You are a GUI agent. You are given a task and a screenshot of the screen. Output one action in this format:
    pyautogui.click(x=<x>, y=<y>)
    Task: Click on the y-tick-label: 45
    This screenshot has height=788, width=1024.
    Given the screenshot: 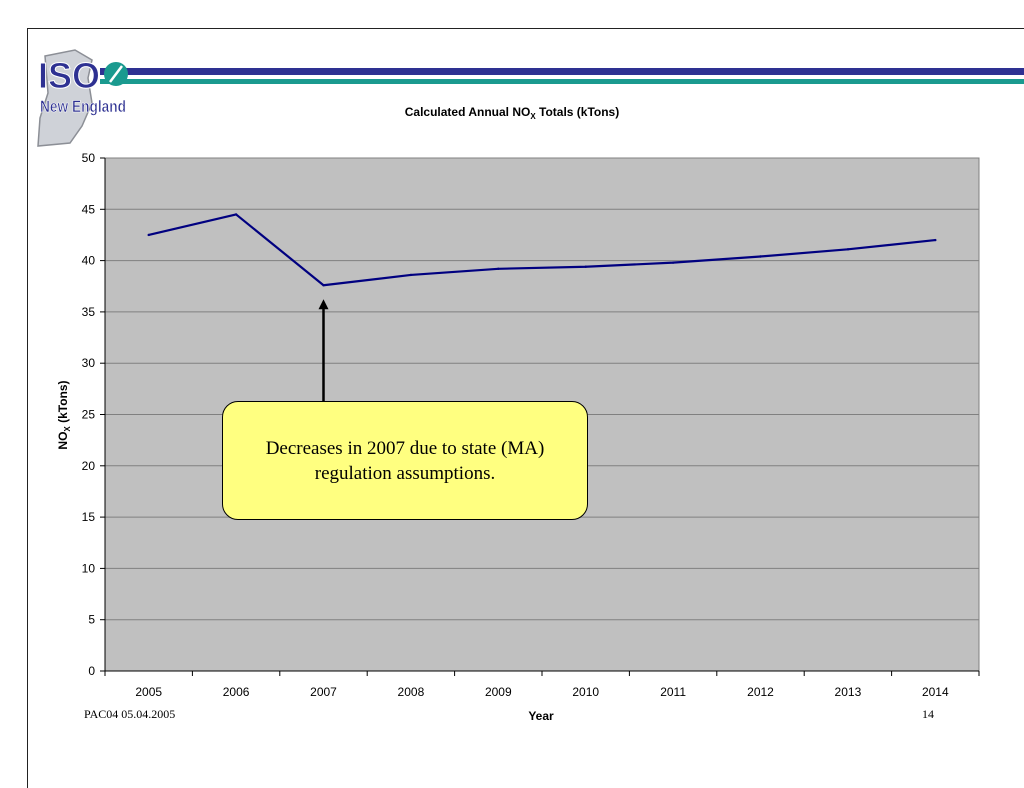 What is the action you would take?
    pyautogui.click(x=89, y=209)
    